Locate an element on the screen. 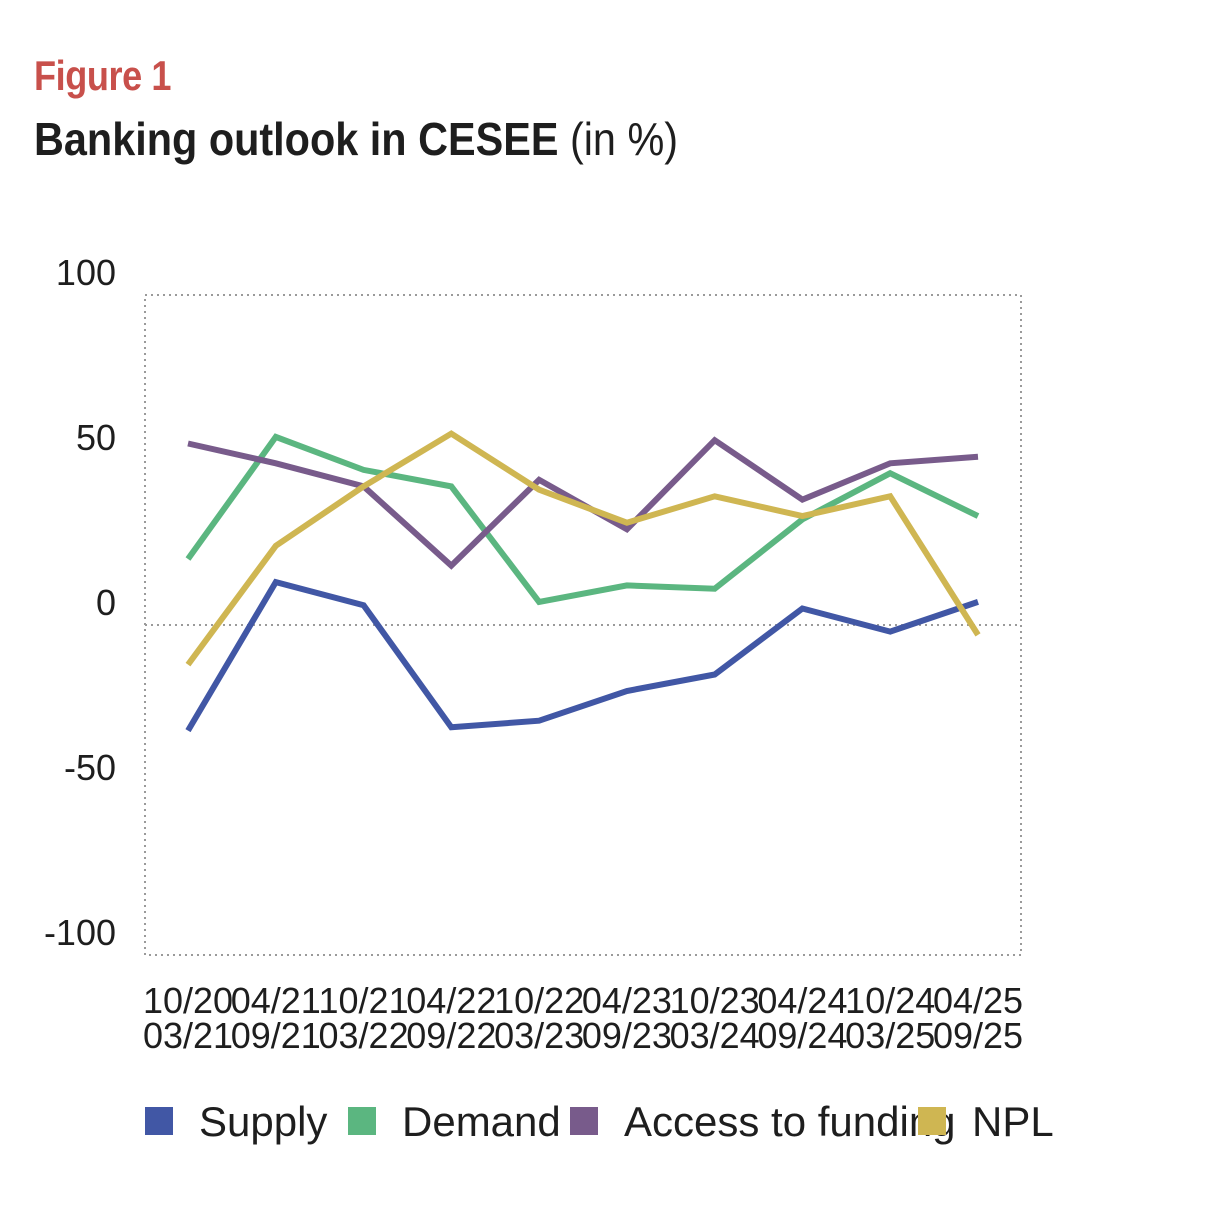 The width and height of the screenshot is (1232, 1230). legend-label-supply: Supply is located at coordinates (263, 1121).